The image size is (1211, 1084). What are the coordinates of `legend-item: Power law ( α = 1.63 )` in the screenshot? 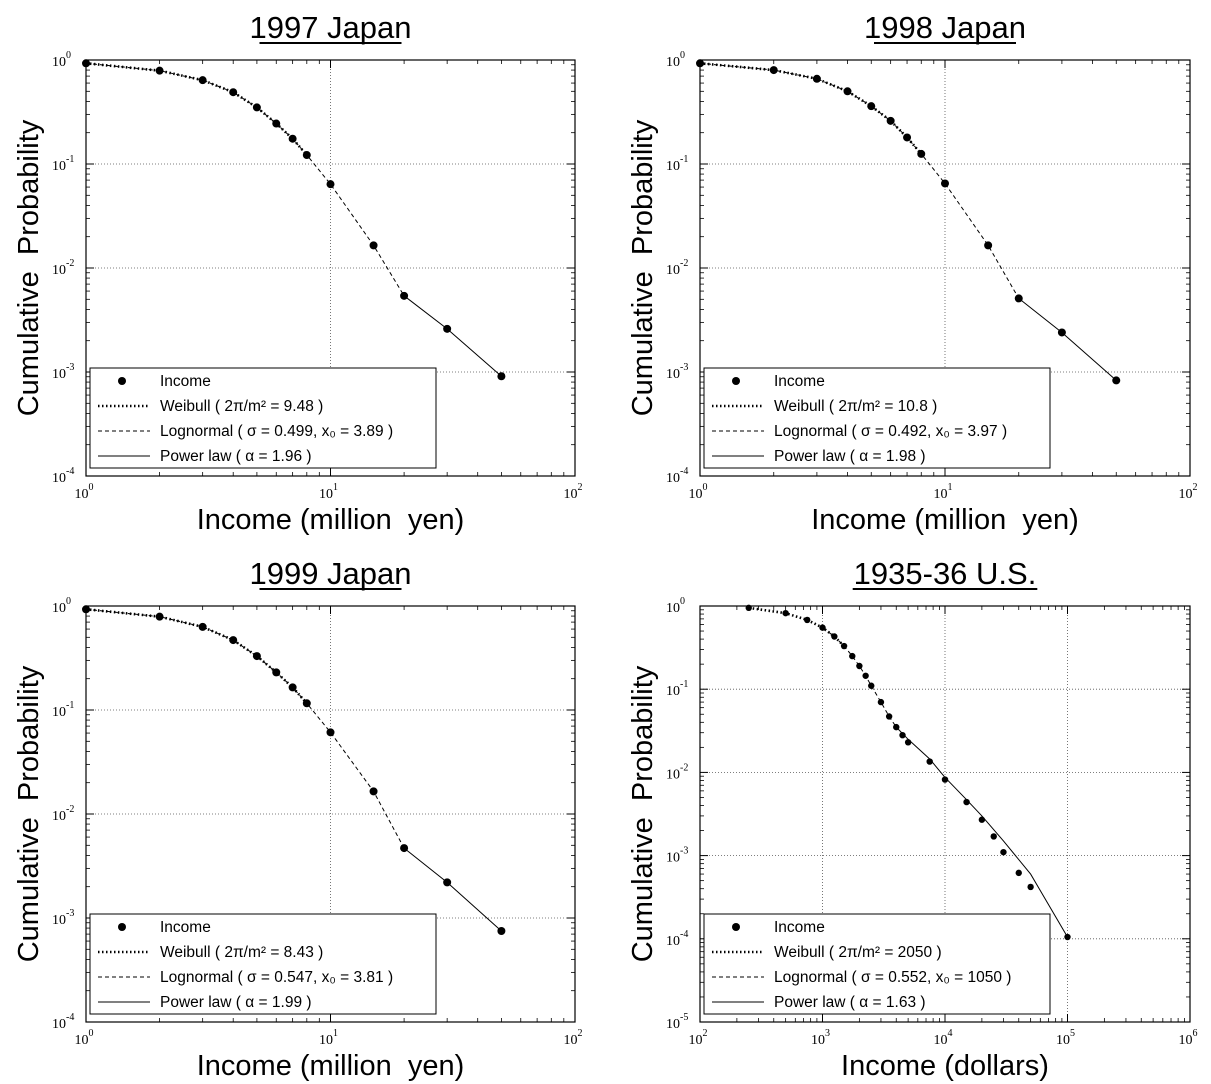 It's located at (819, 1002).